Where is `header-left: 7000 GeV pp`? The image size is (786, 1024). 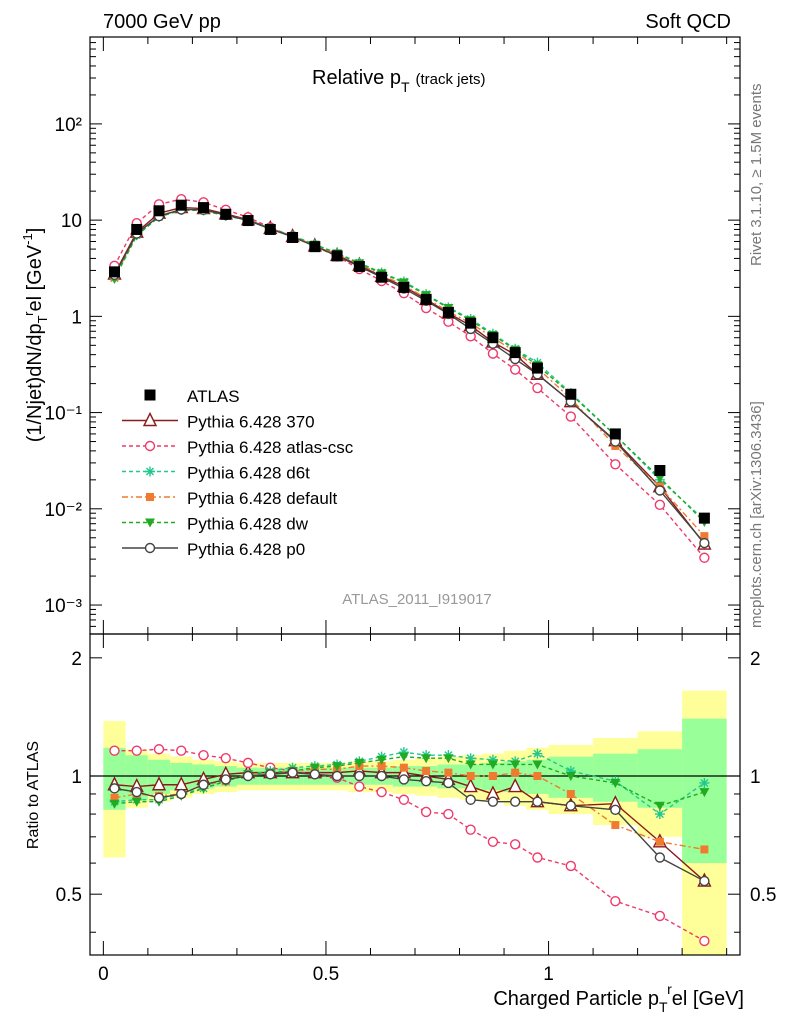 header-left: 7000 GeV pp is located at coordinates (162, 22).